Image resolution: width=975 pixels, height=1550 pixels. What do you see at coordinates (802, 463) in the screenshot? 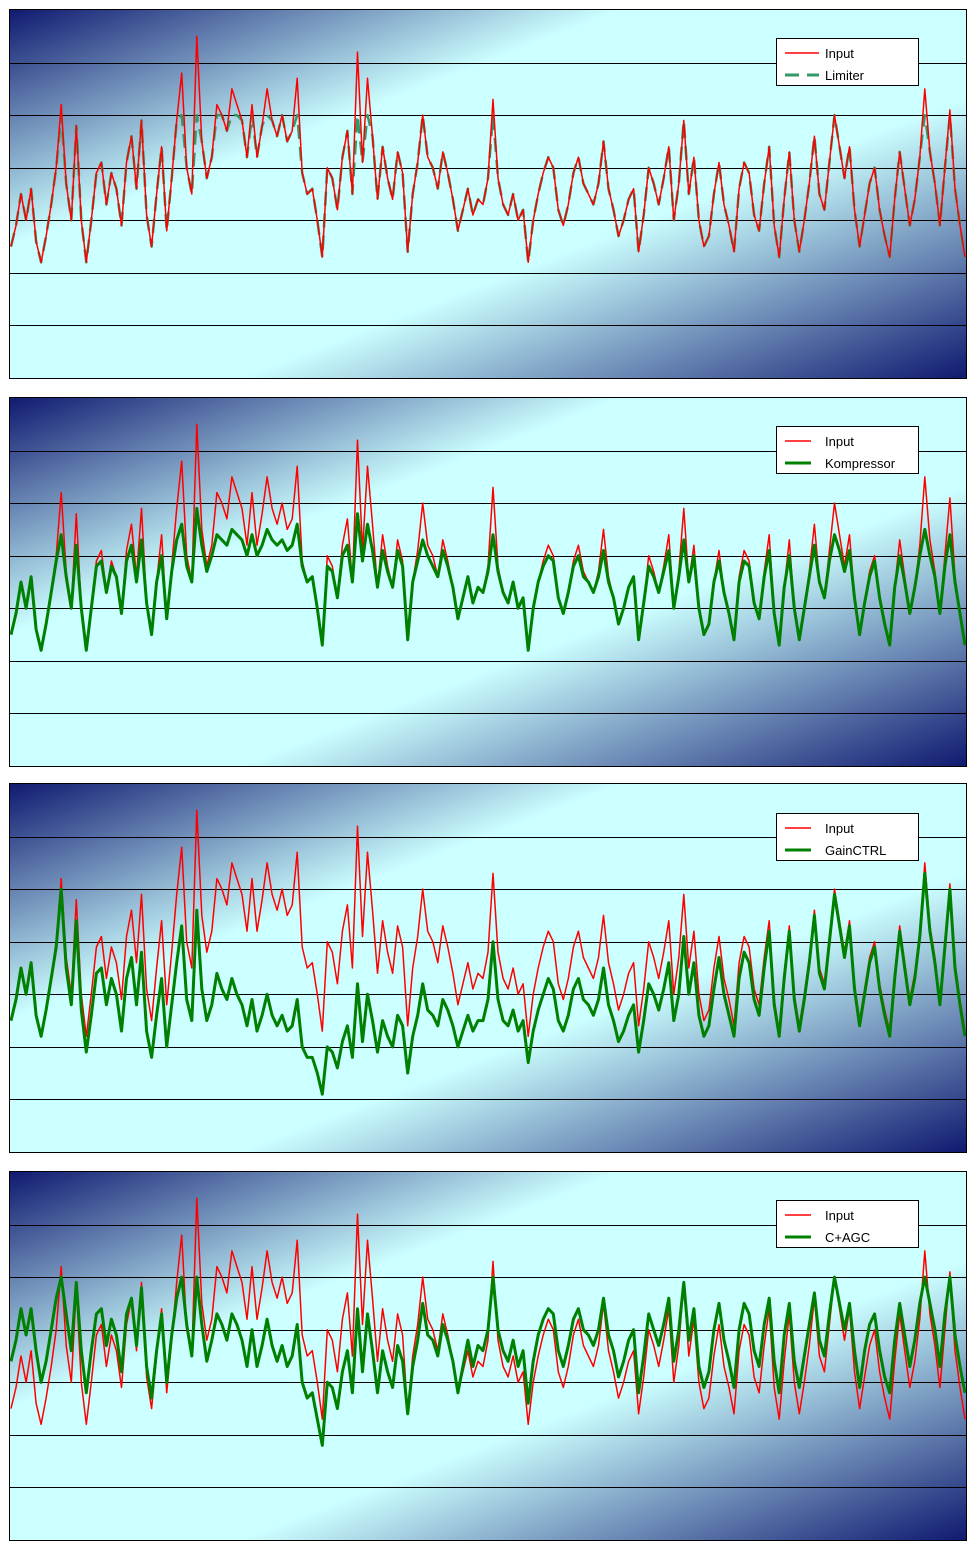
I see `legend-swatch-kompressor` at bounding box center [802, 463].